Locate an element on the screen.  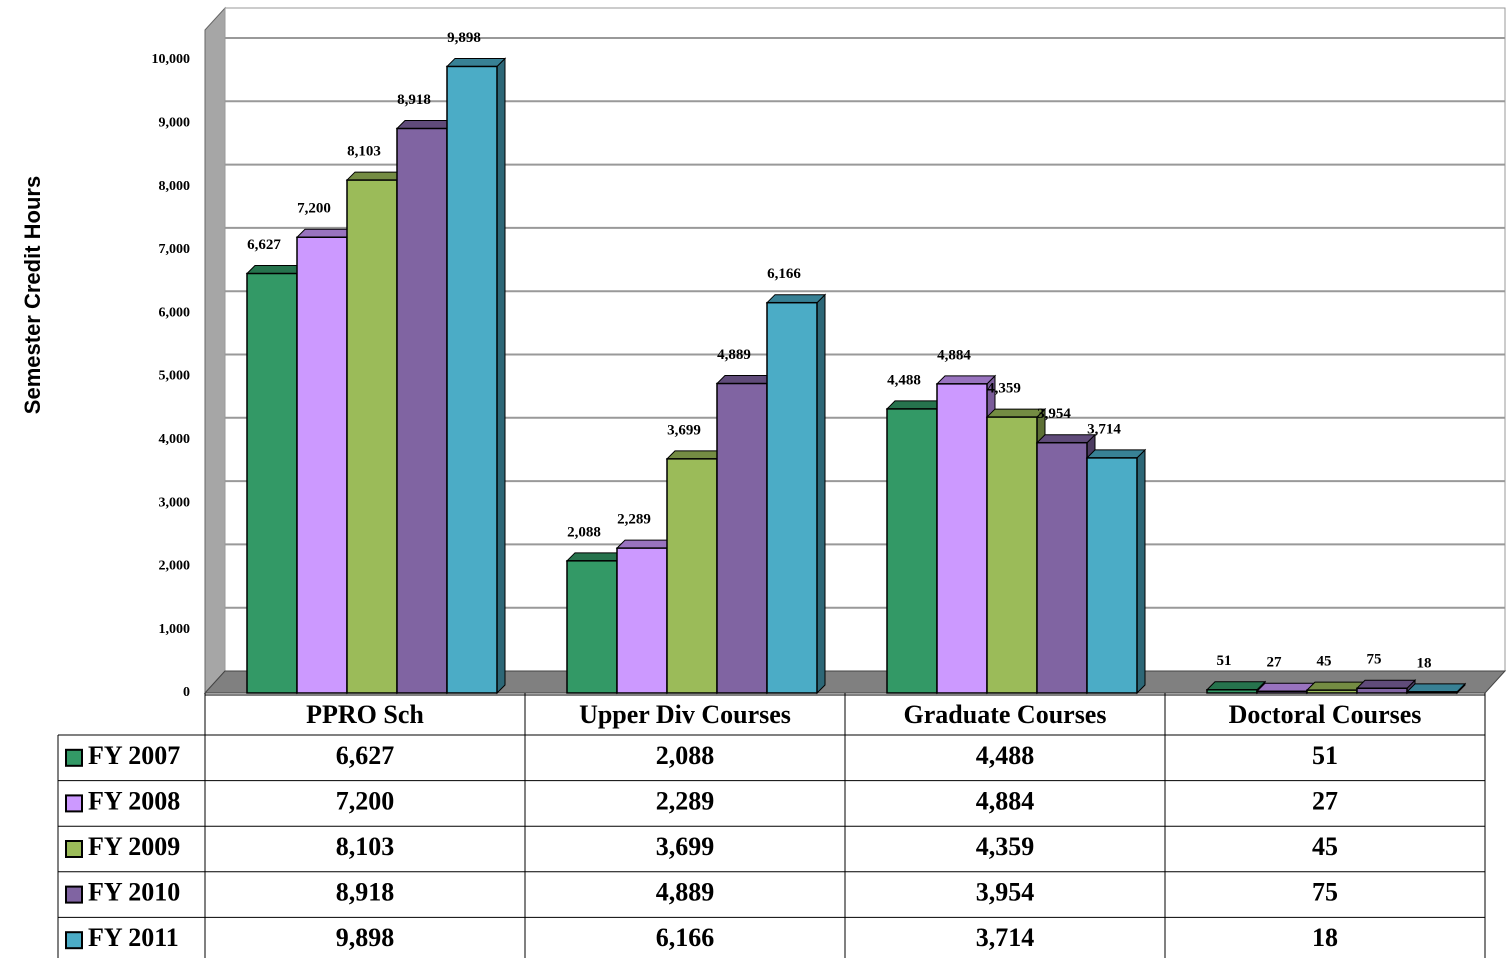
y-tick-label: 3,000 is located at coordinates (175, 502).